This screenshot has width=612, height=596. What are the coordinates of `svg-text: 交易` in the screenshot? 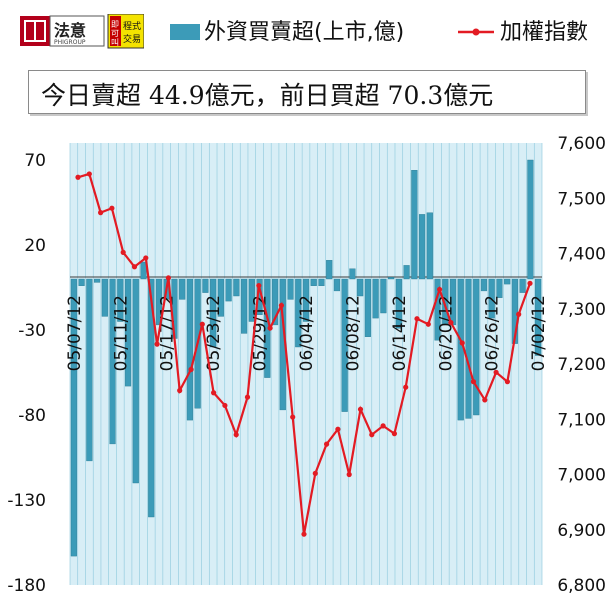 It's located at (132, 39).